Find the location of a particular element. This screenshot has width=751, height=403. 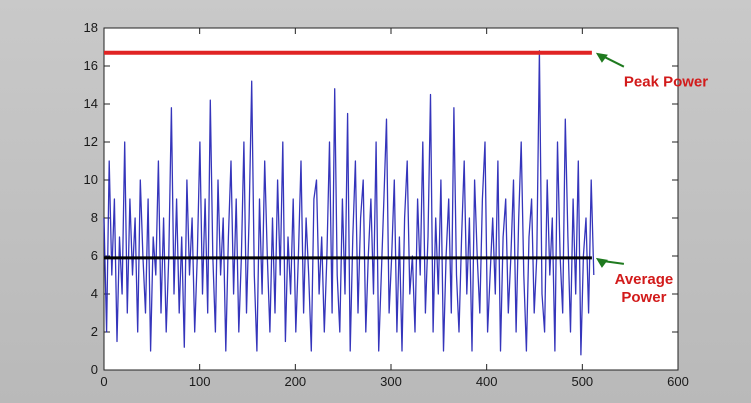

x-tick-label: 0 is located at coordinates (103, 381).